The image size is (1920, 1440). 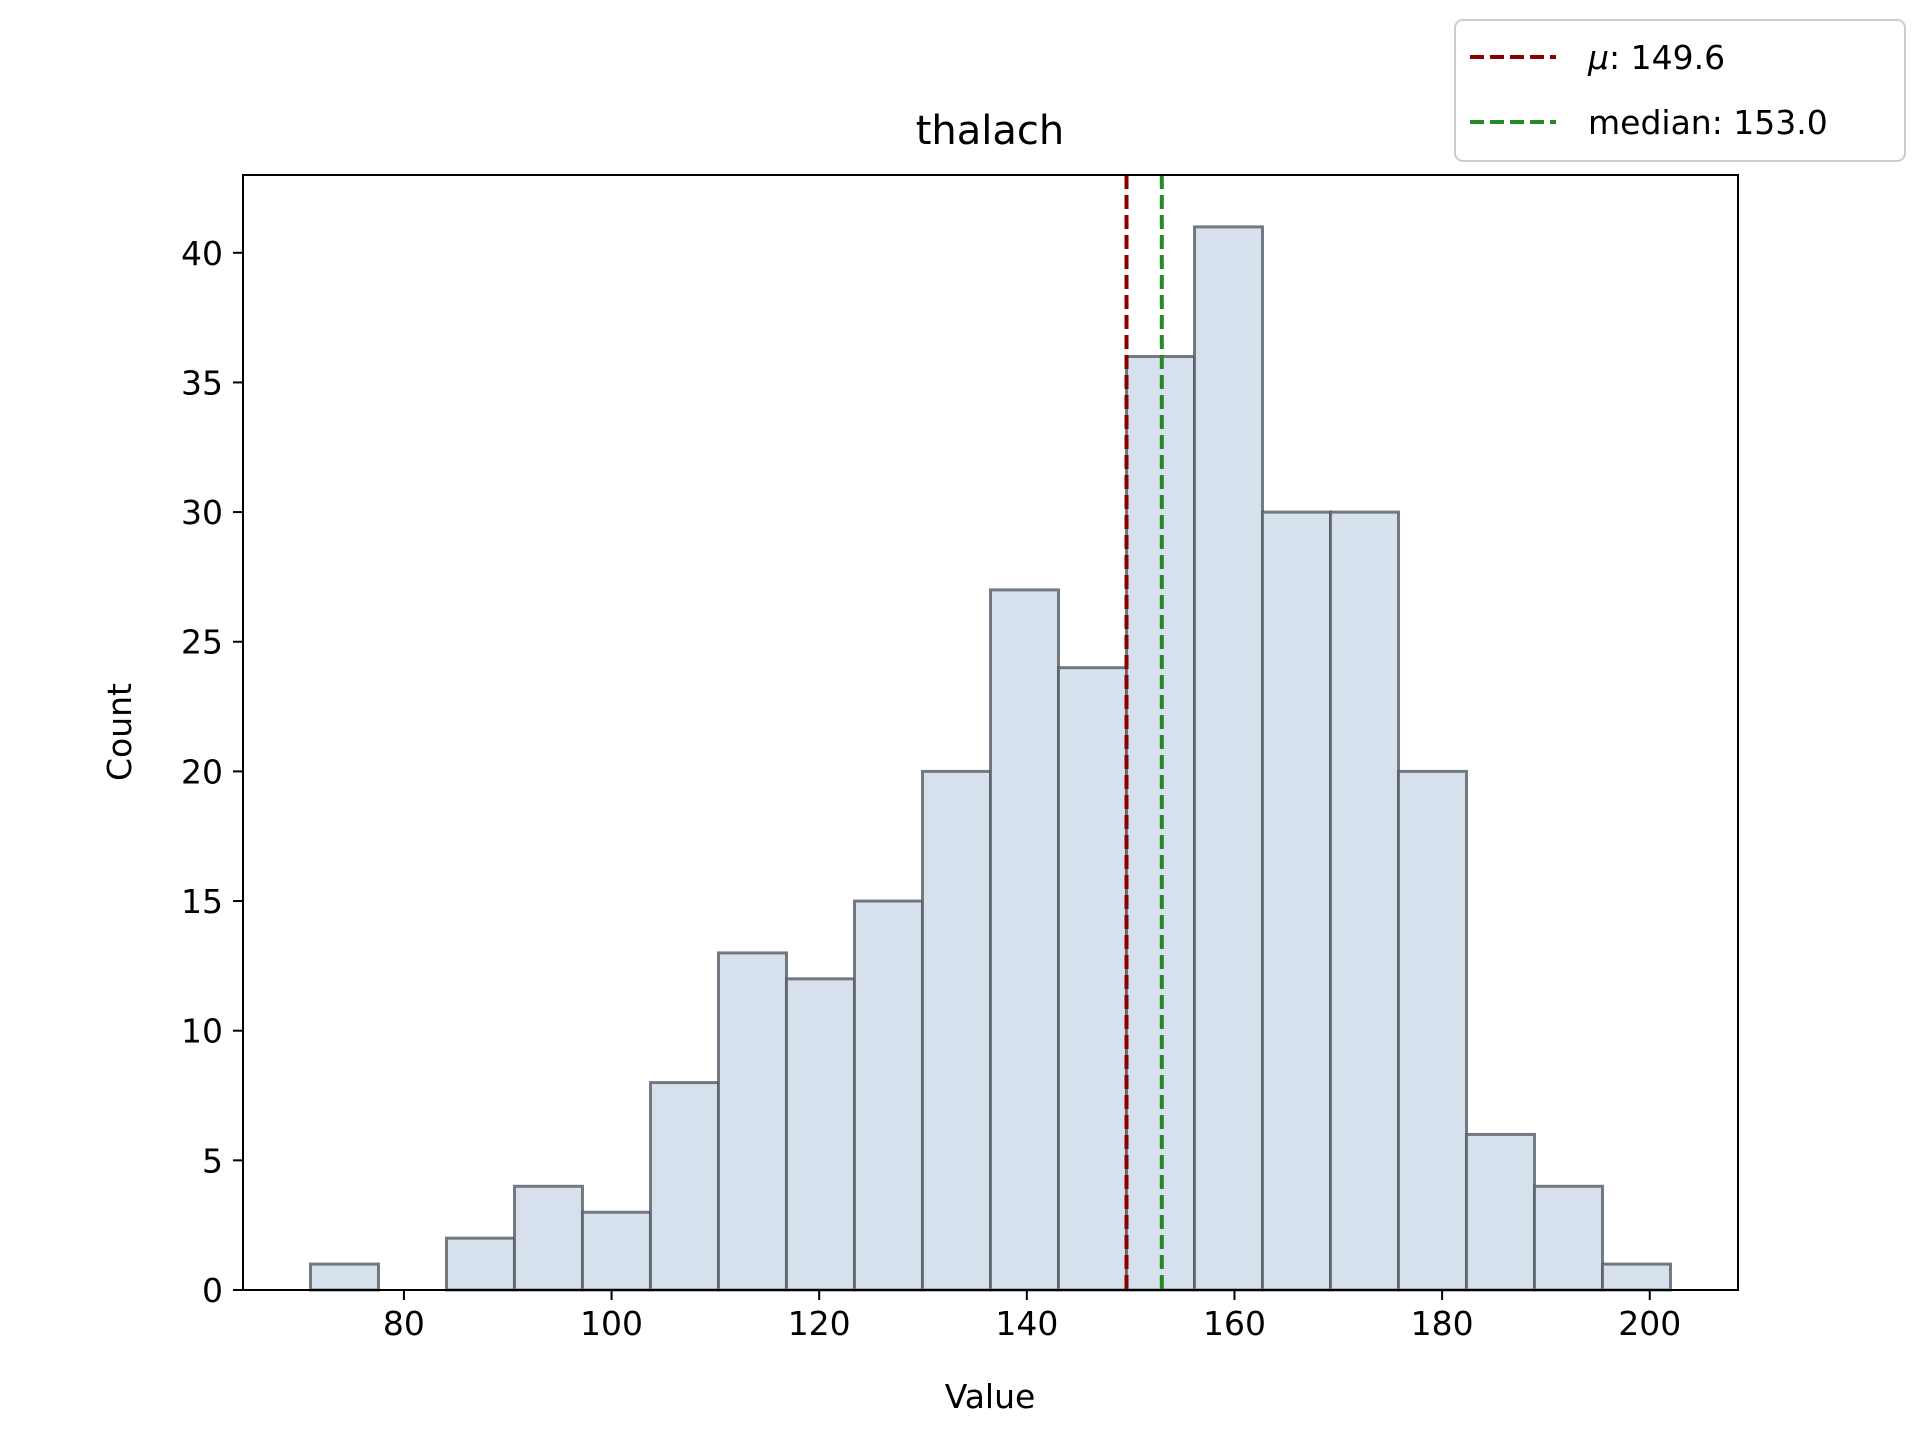 What do you see at coordinates (1598, 57) in the screenshot?
I see `legend-mean-symbol: μ` at bounding box center [1598, 57].